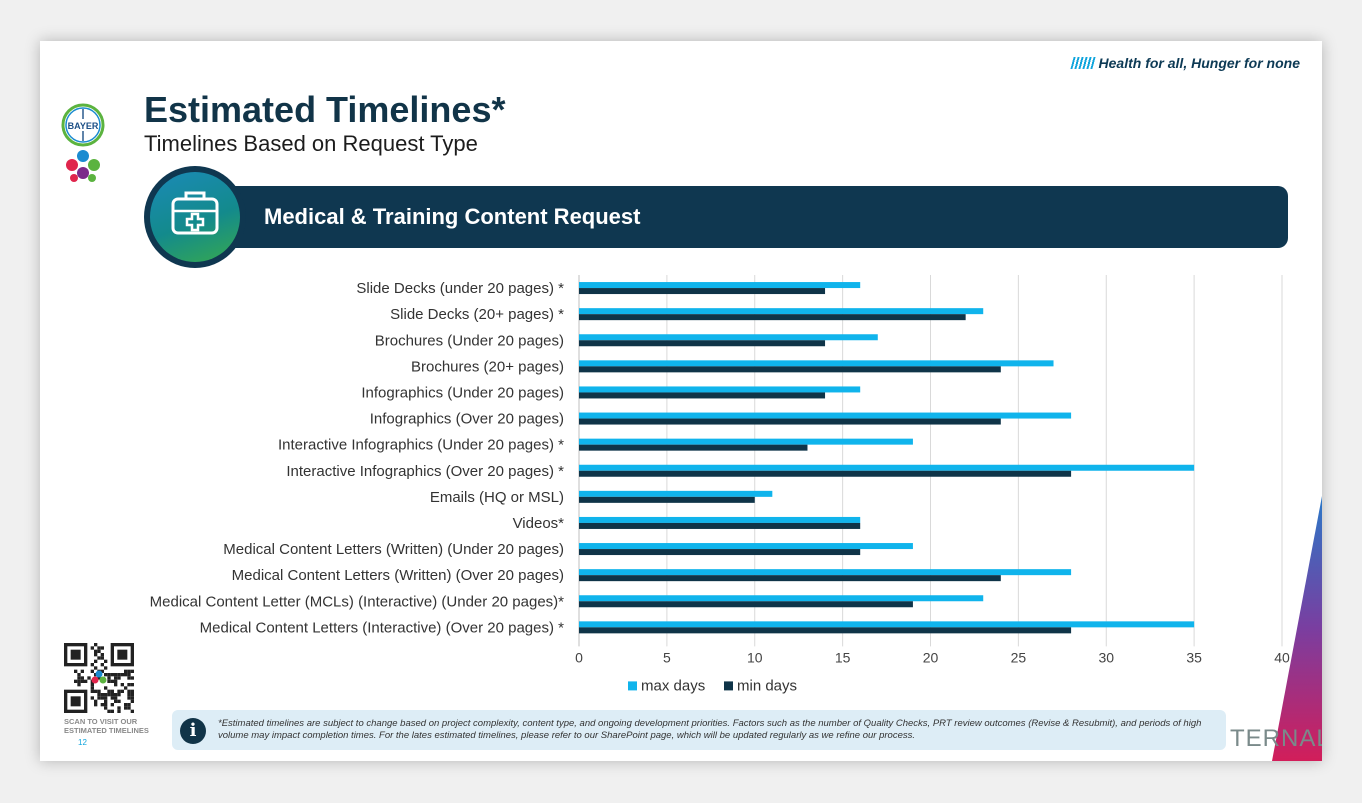  Describe the element at coordinates (1199, 63) in the screenshot. I see `tagline-text: Health for all, Hunger for none` at that location.